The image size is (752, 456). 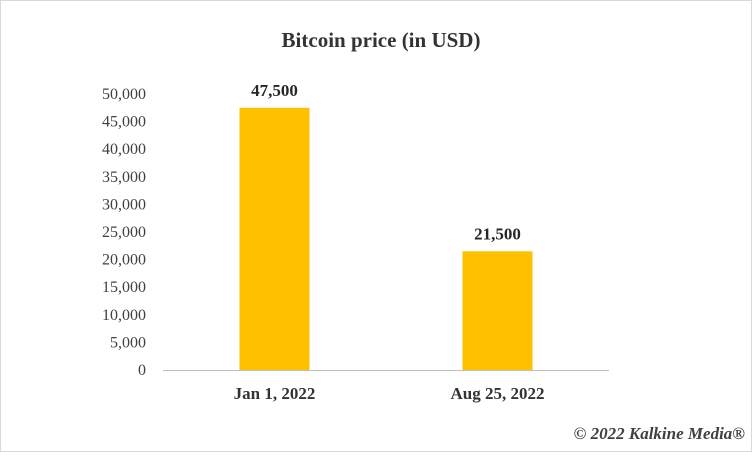 I want to click on y-tick-label: 50,000, so click(x=124, y=94).